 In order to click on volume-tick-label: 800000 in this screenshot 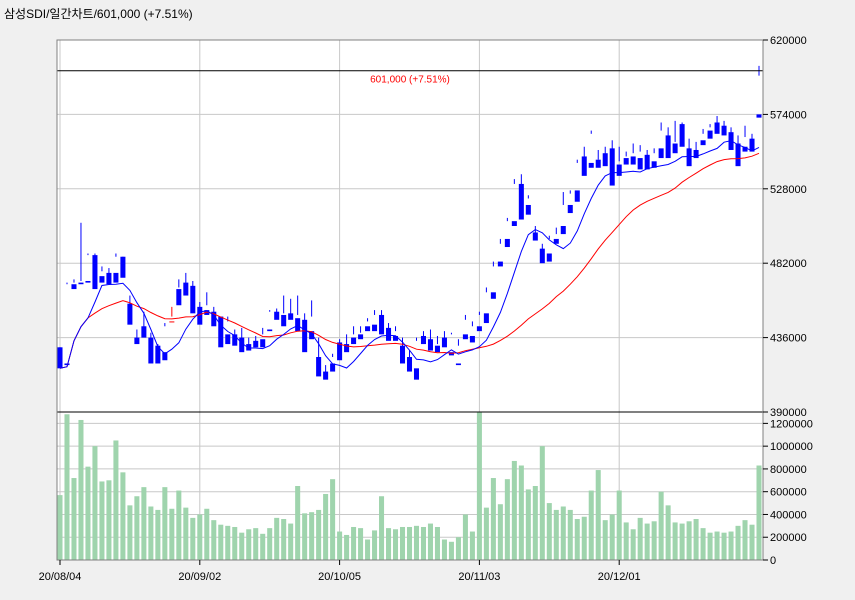, I will do `click(788, 470)`.